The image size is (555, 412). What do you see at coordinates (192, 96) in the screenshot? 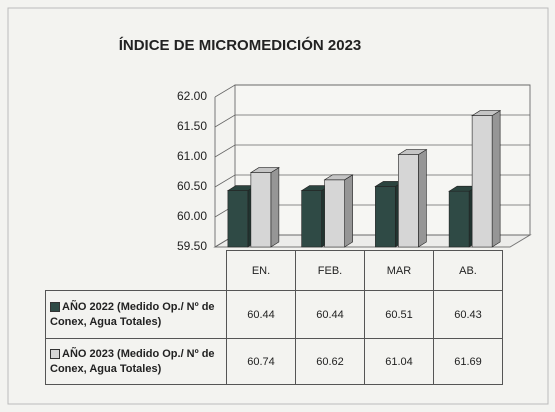
I see `y-tick-label: 62.00` at bounding box center [192, 96].